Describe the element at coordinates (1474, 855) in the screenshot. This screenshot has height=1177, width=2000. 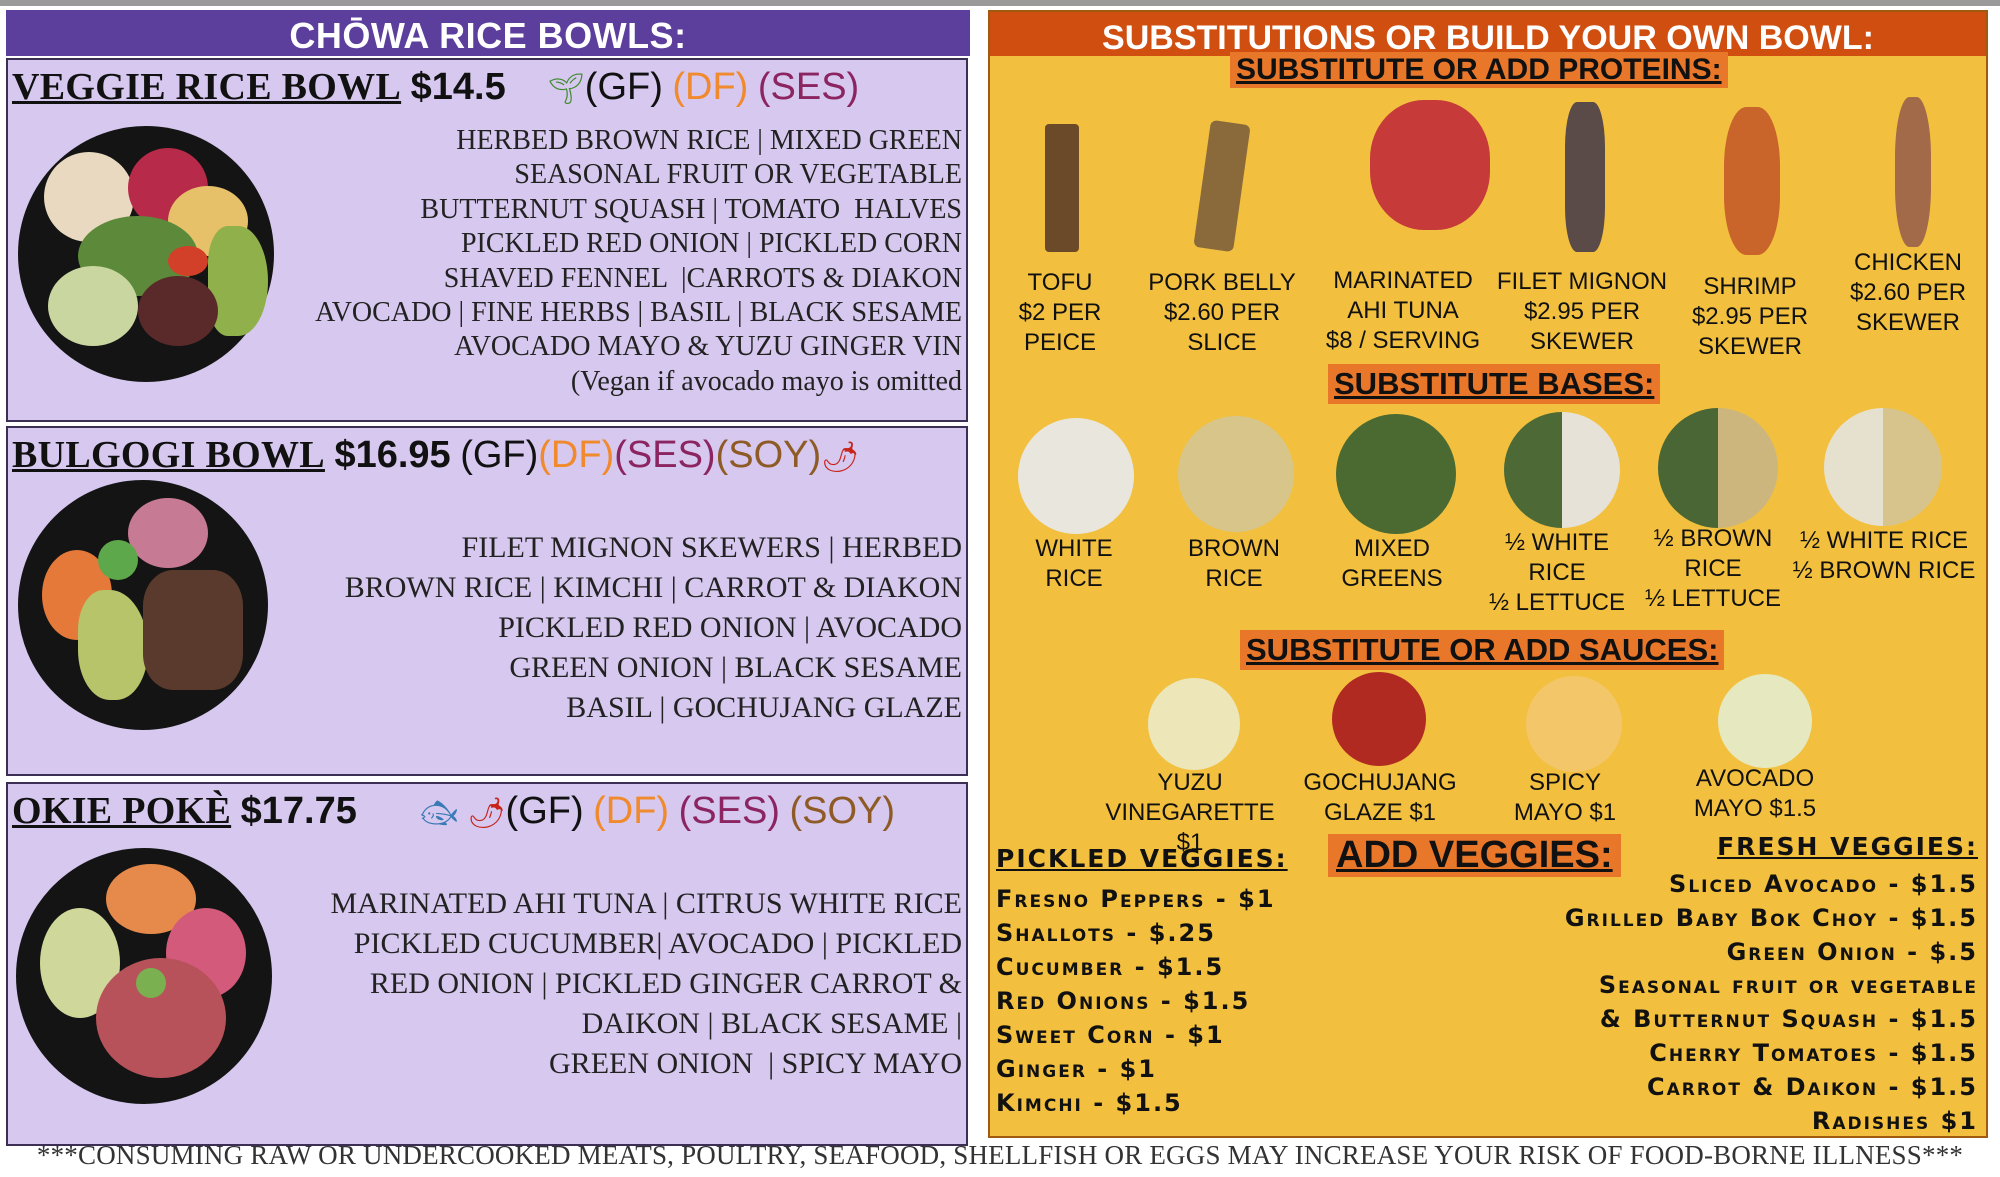
I see `add-veggies-heading: ADD VEGGIES:` at that location.